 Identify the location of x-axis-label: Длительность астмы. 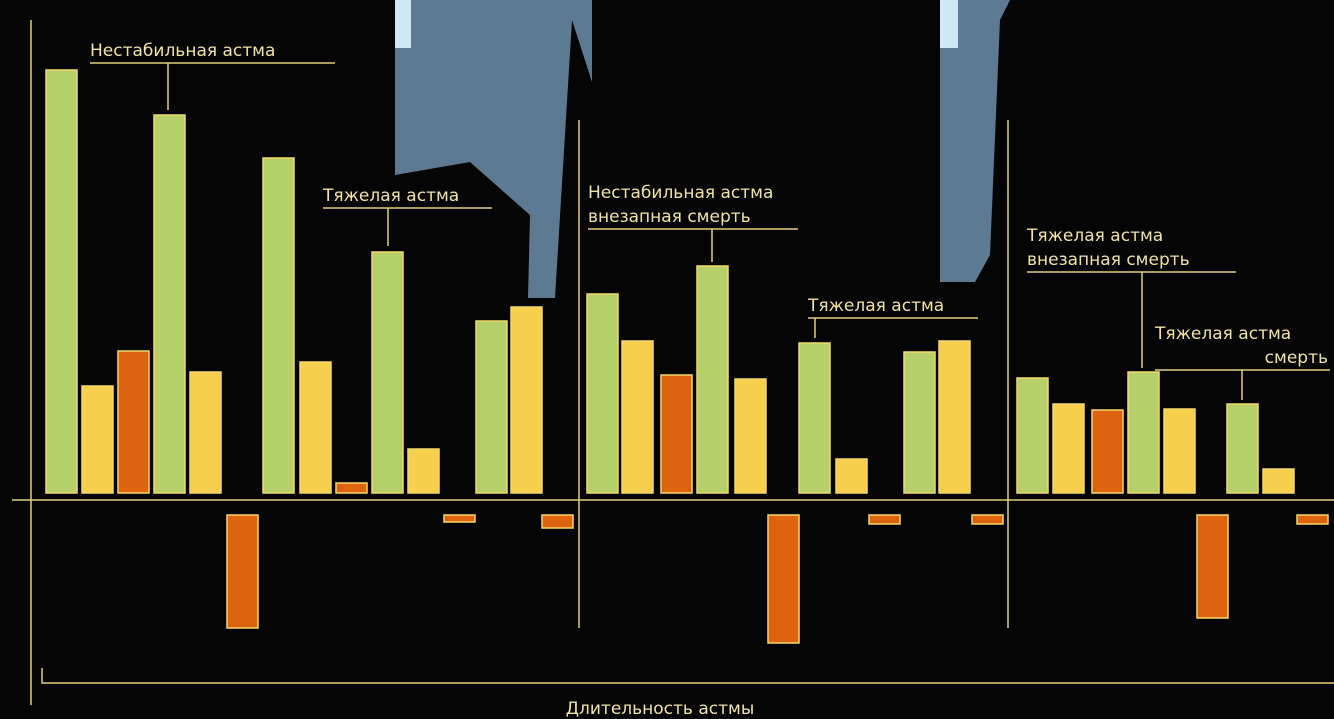
(660, 709).